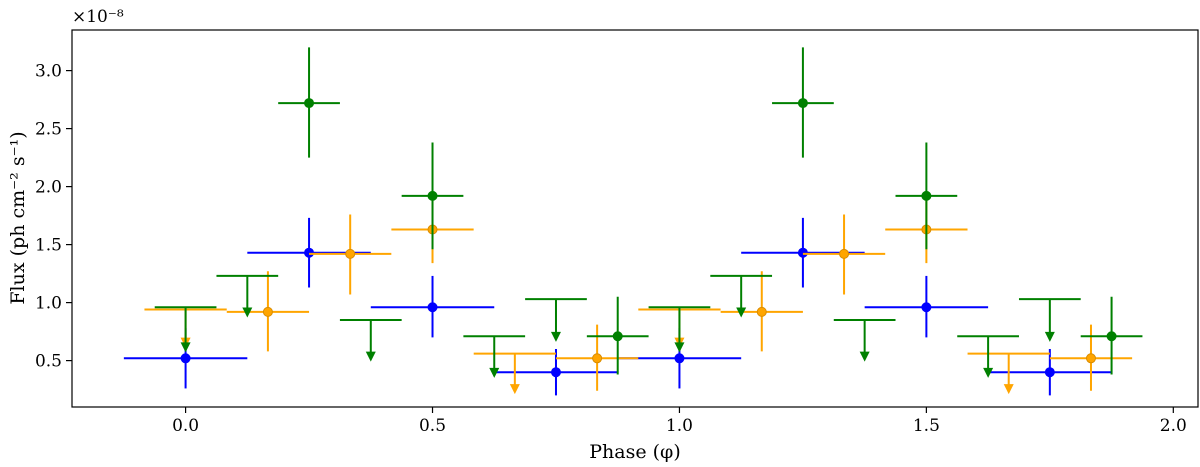 The width and height of the screenshot is (1200, 467). What do you see at coordinates (635, 452) in the screenshot?
I see `x-axis-label: Phase (φ)` at bounding box center [635, 452].